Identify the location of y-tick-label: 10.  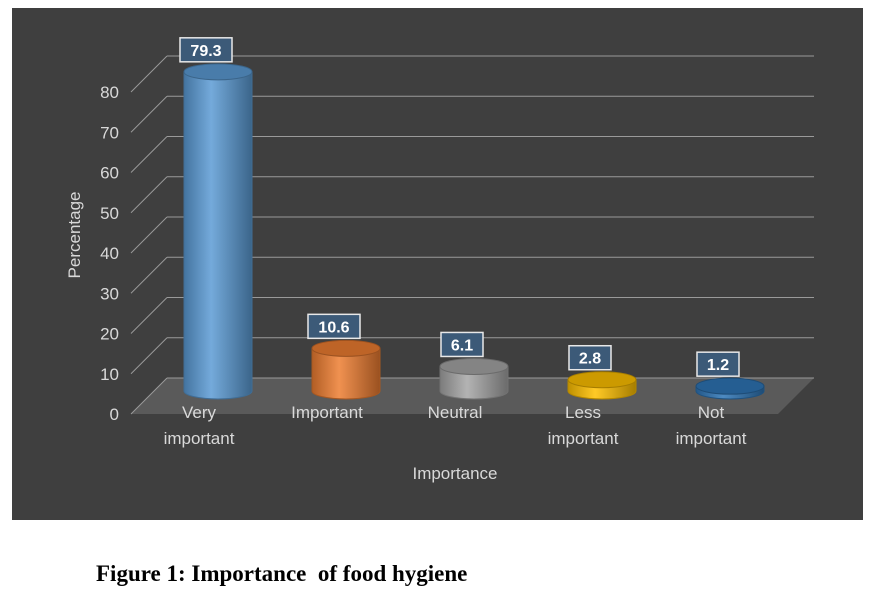
(109, 374).